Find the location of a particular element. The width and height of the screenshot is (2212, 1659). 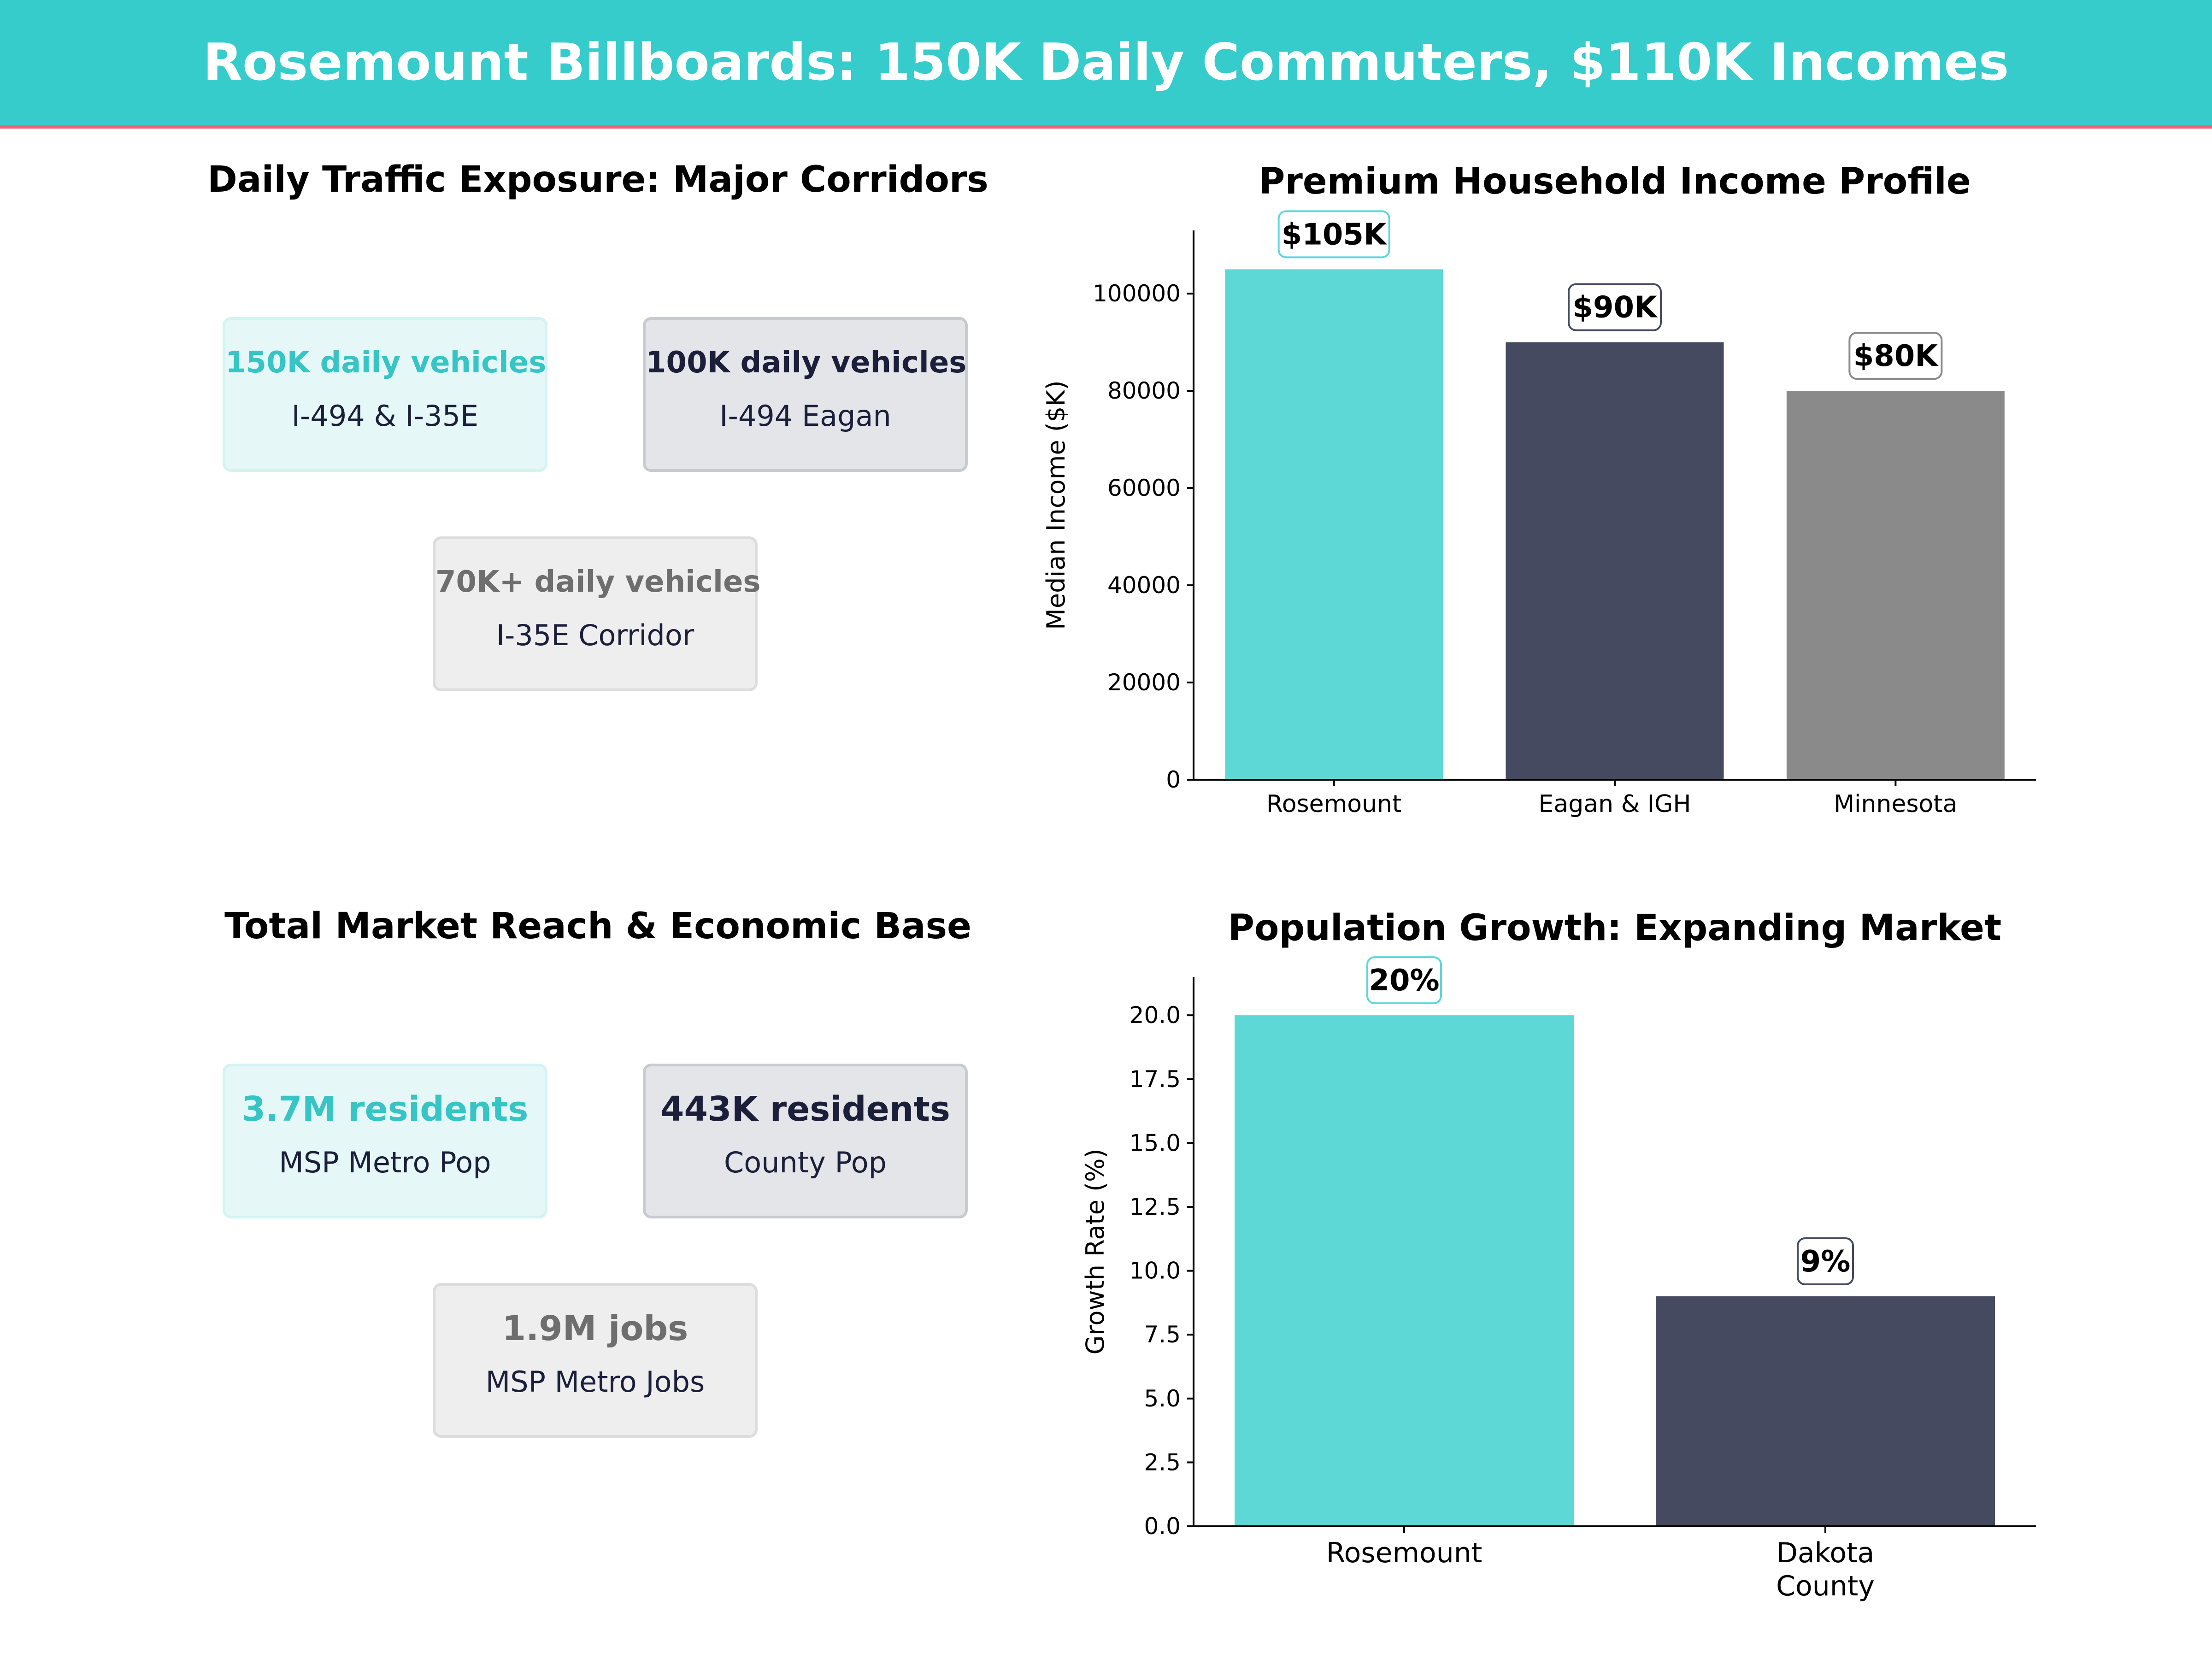

traffic-card-value: 150K daily vehicles is located at coordinates (386, 363).